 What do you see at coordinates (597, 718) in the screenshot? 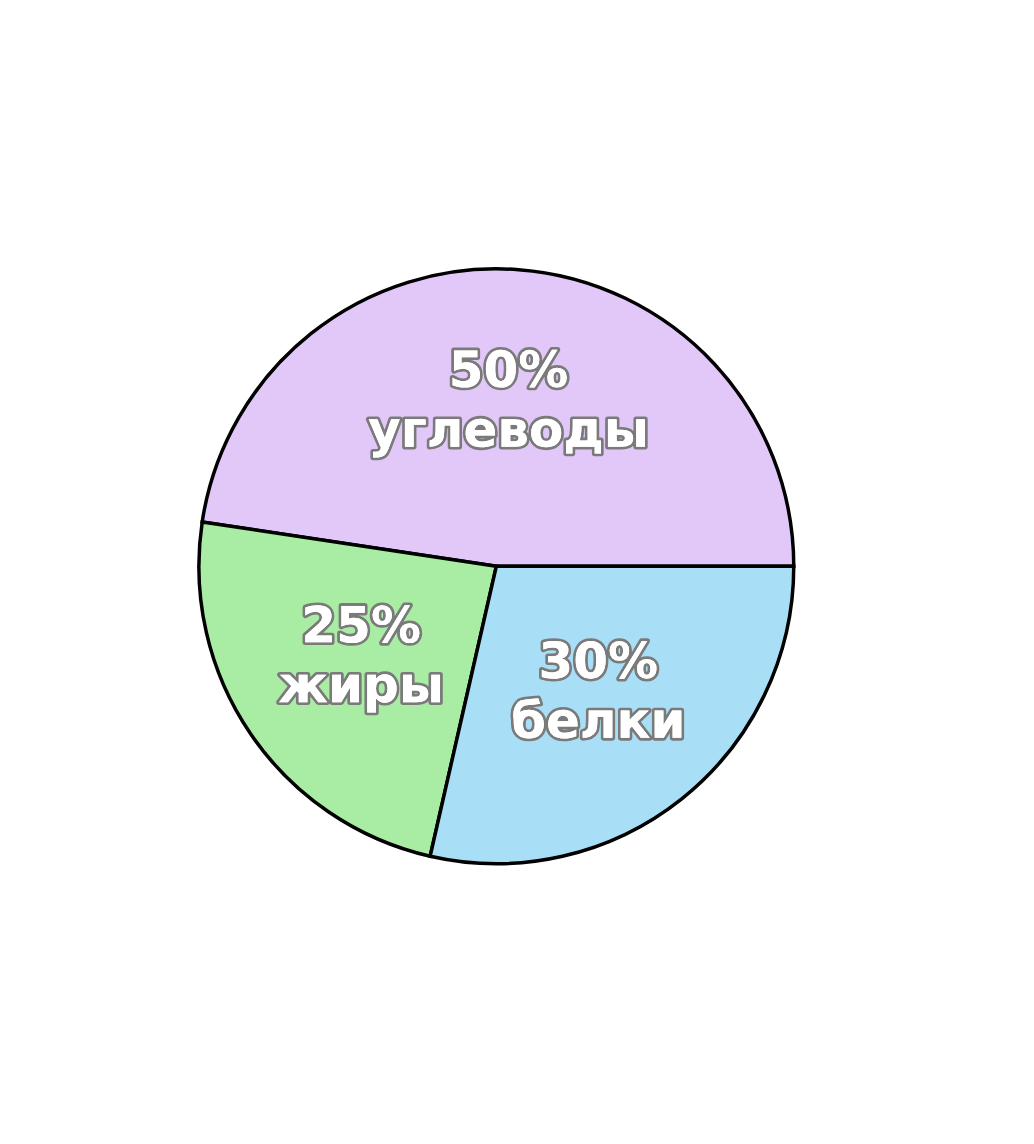
I see `slice-label: белки` at bounding box center [597, 718].